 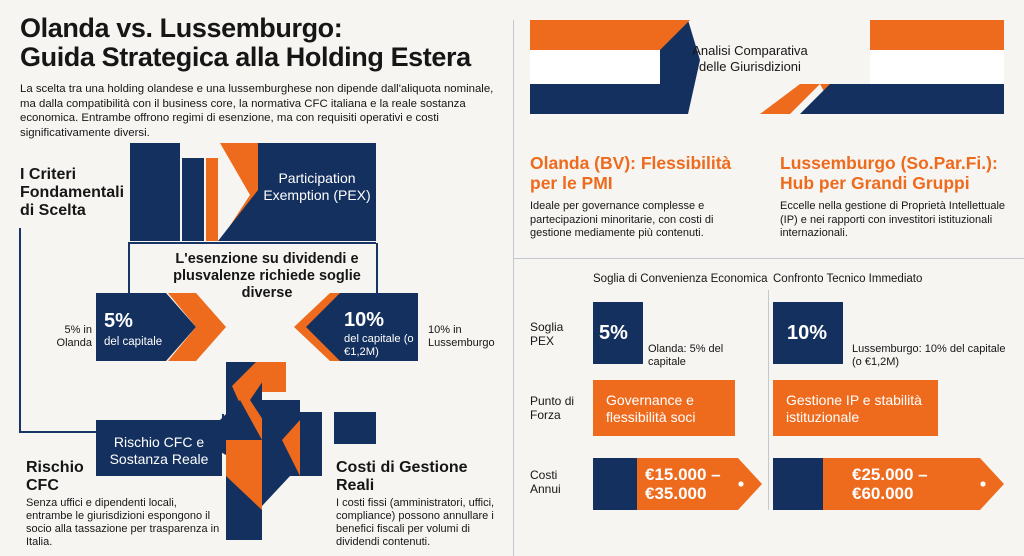 What do you see at coordinates (545, 482) in the screenshot?
I see `row-label-costs: Costi Annui` at bounding box center [545, 482].